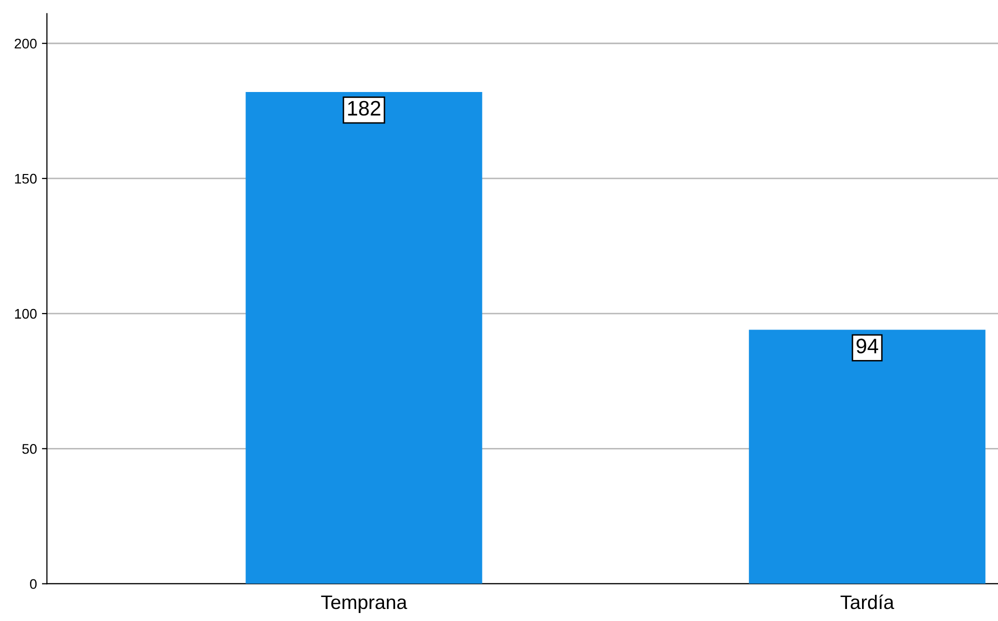 This screenshot has width=998, height=621. Describe the element at coordinates (33, 584) in the screenshot. I see `y-tick-label: 0` at that location.